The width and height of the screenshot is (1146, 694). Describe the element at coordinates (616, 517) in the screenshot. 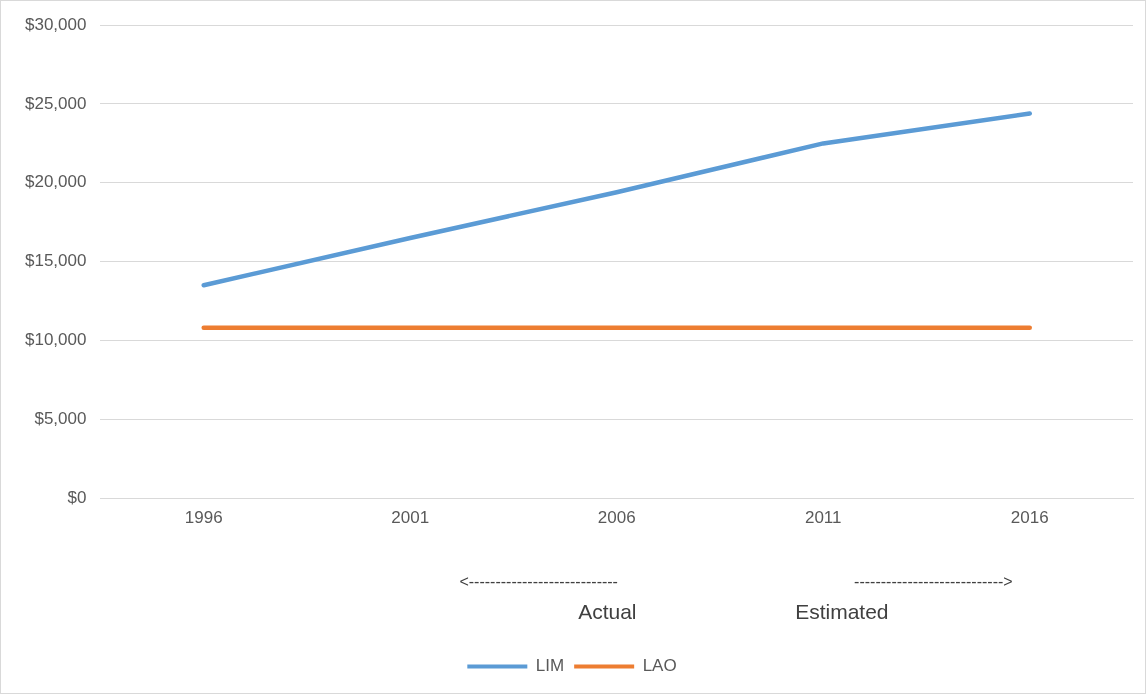

I see `x-tick-label: 2006` at that location.